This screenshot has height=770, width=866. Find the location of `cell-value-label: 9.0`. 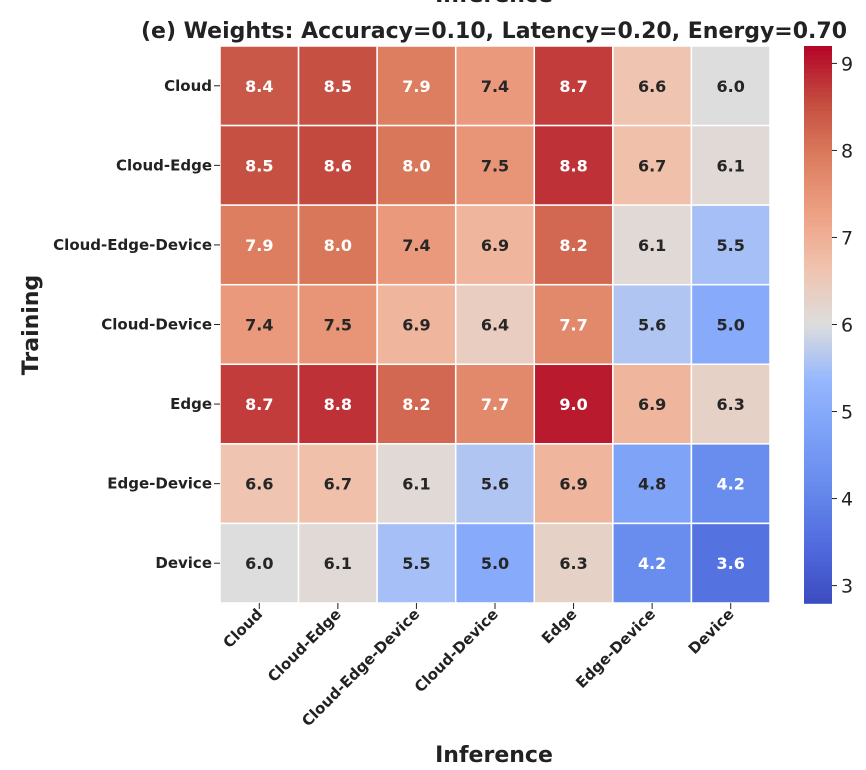

cell-value-label: 9.0 is located at coordinates (573, 404).